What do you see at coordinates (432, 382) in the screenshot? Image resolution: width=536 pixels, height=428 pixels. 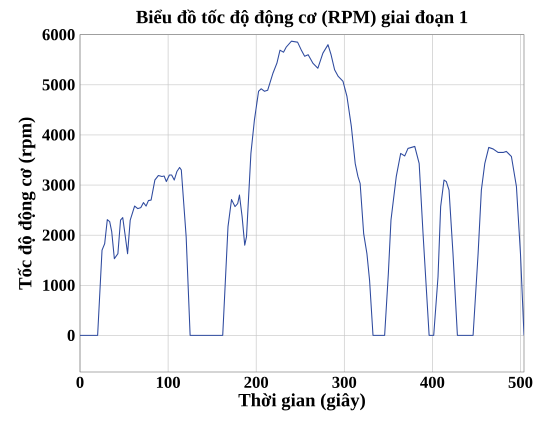 I see `x-tick-label: 400` at bounding box center [432, 382].